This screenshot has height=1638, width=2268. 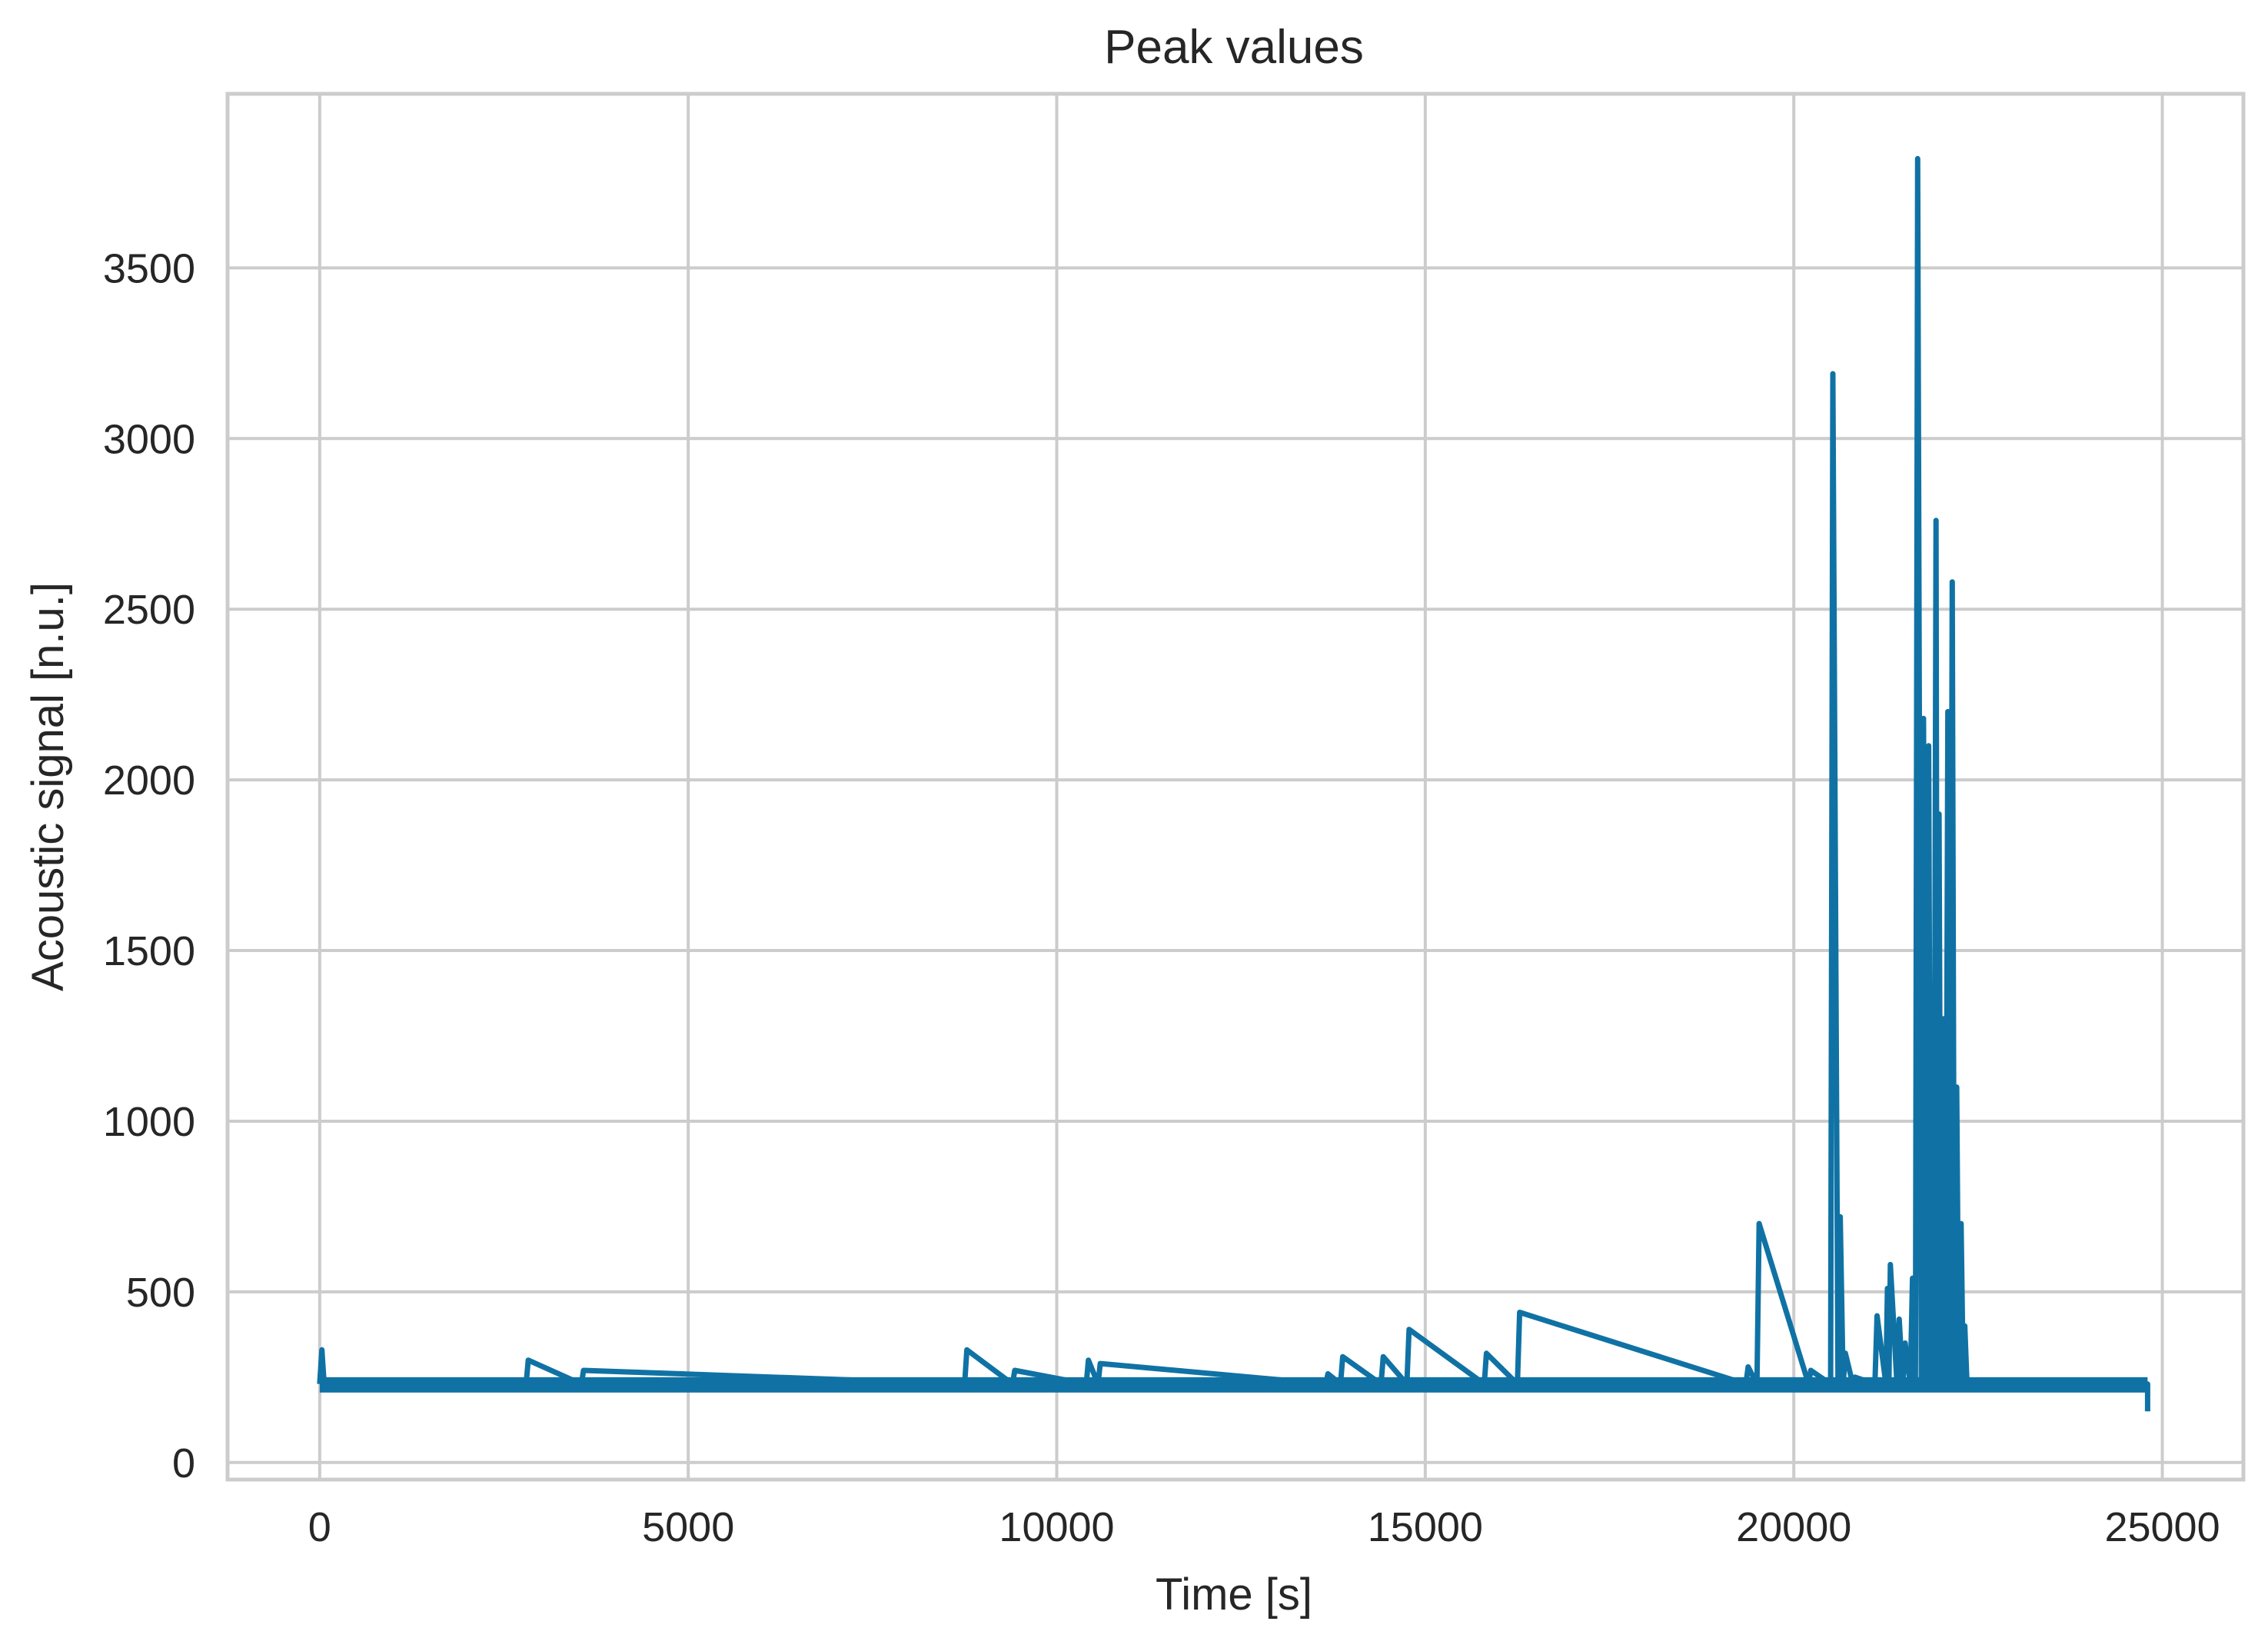 I want to click on series-baseline-band, so click(x=1233, y=1385).